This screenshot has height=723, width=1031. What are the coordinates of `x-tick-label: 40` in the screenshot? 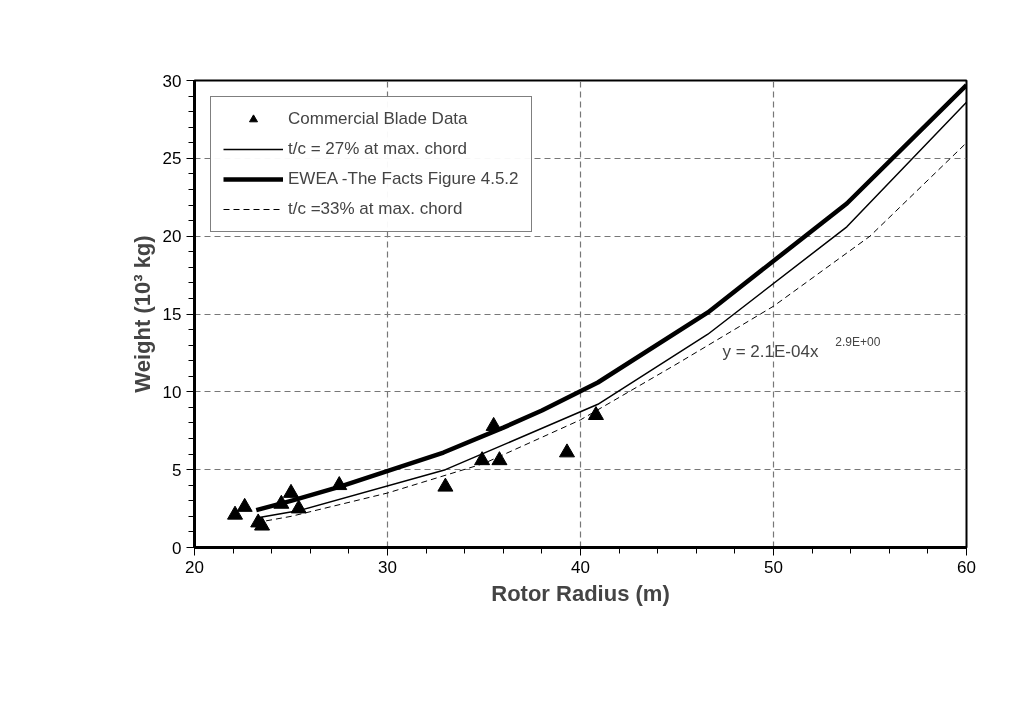 It's located at (580, 567).